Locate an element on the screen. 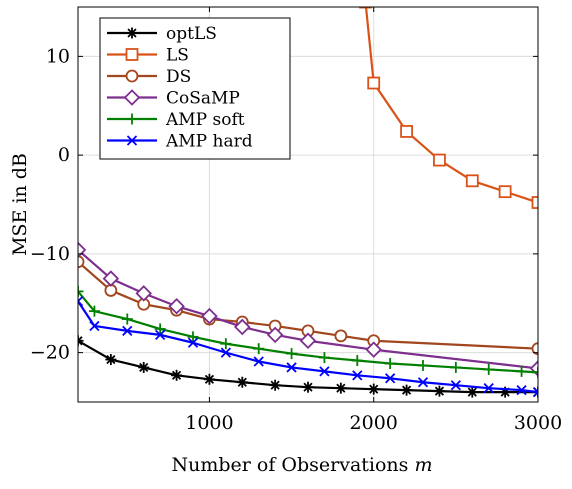 The width and height of the screenshot is (572, 489). legend-label: optLS is located at coordinates (191, 34).